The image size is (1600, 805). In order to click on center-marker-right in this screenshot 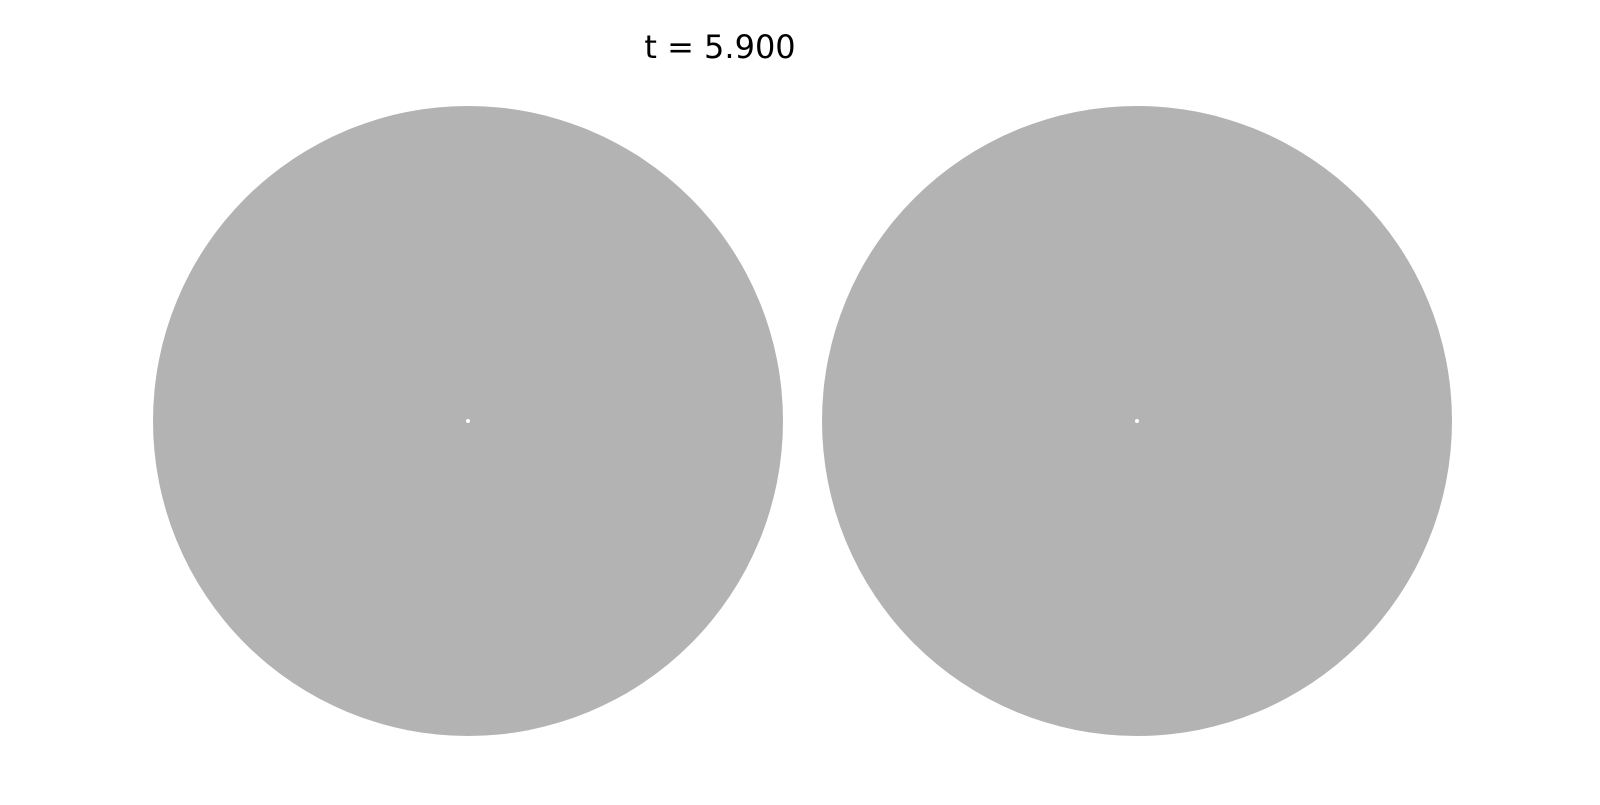, I will do `click(1137, 421)`.